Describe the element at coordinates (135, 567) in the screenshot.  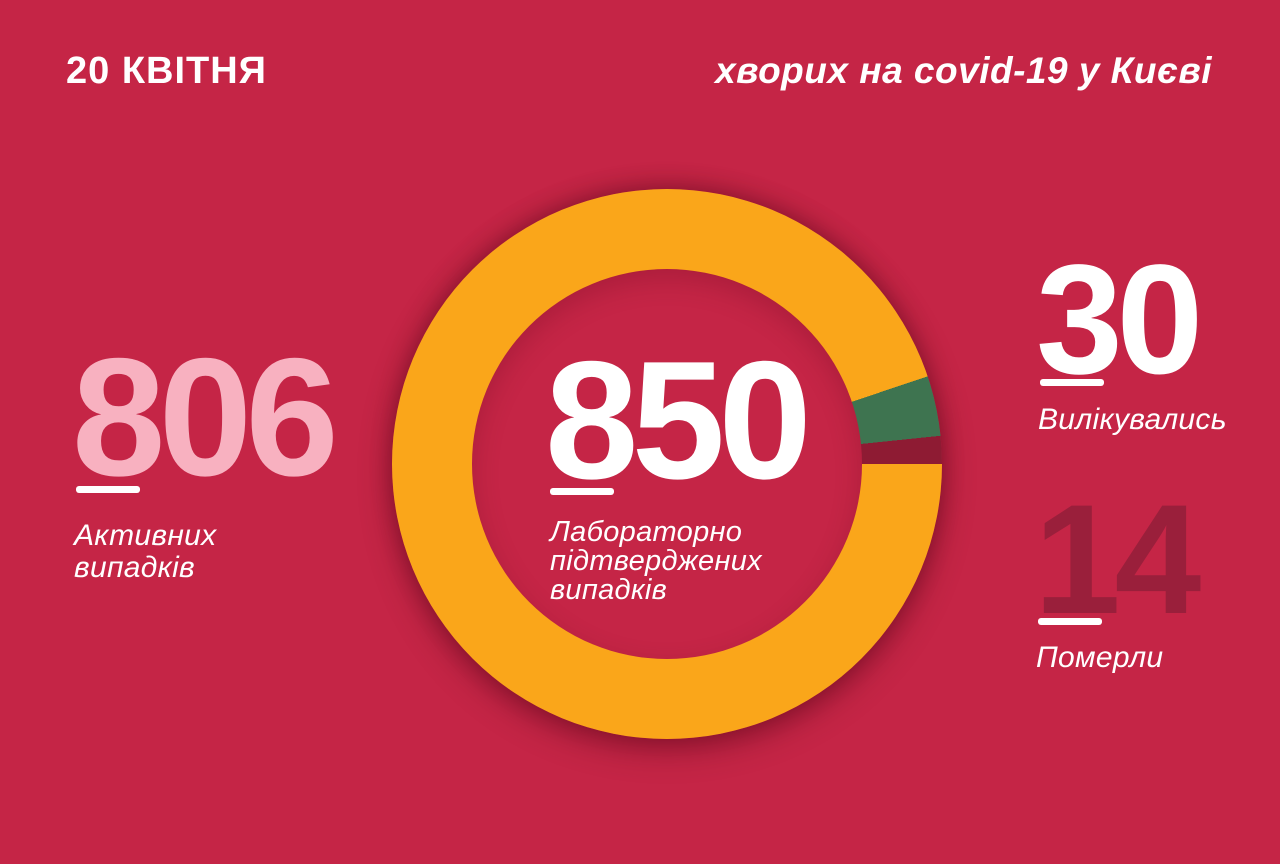
I see `active-label-line2: випадків` at that location.